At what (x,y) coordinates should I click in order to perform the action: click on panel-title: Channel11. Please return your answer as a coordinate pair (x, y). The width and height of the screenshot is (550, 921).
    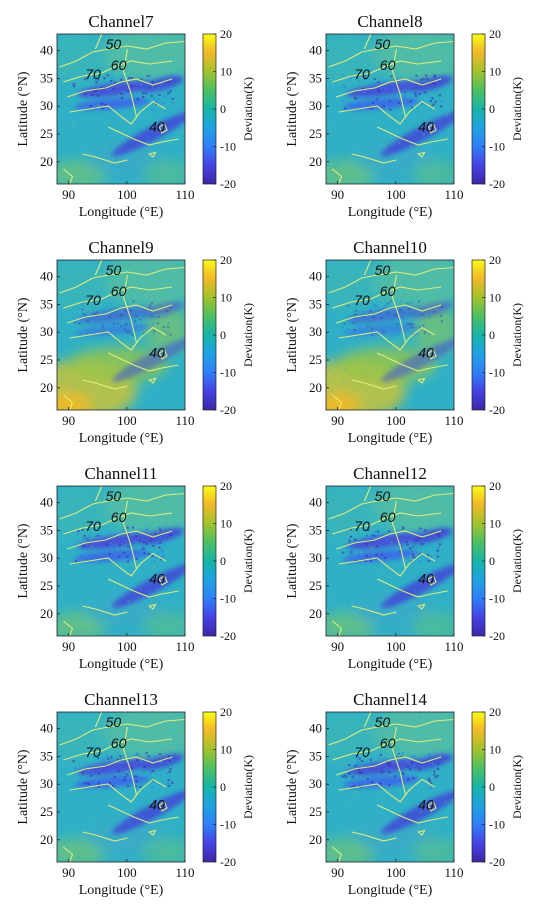
    Looking at the image, I should click on (120, 473).